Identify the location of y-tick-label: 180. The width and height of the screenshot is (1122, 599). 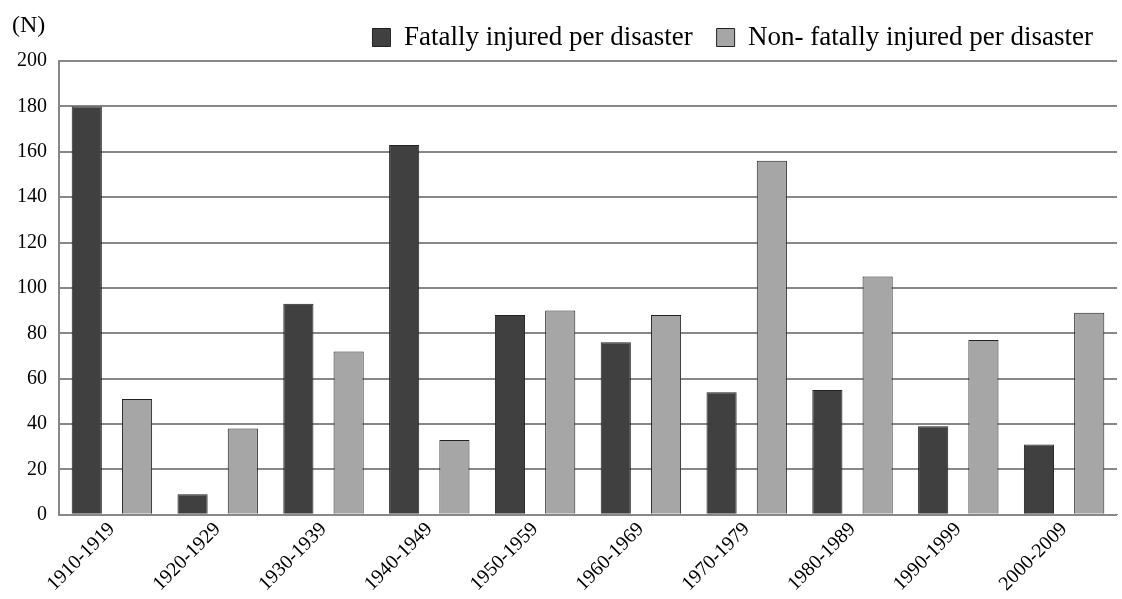
(32, 104).